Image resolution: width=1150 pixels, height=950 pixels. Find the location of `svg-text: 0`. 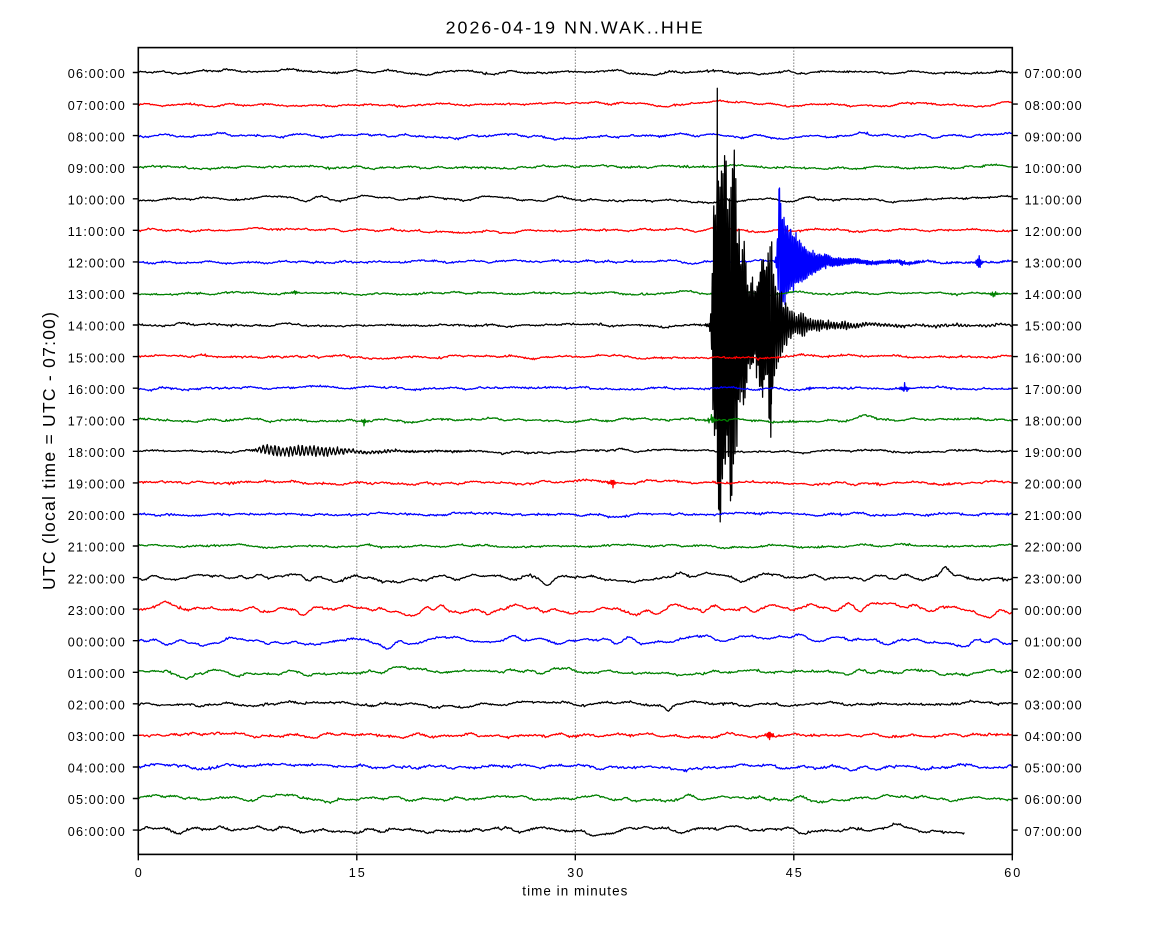

svg-text: 0 is located at coordinates (138, 873).